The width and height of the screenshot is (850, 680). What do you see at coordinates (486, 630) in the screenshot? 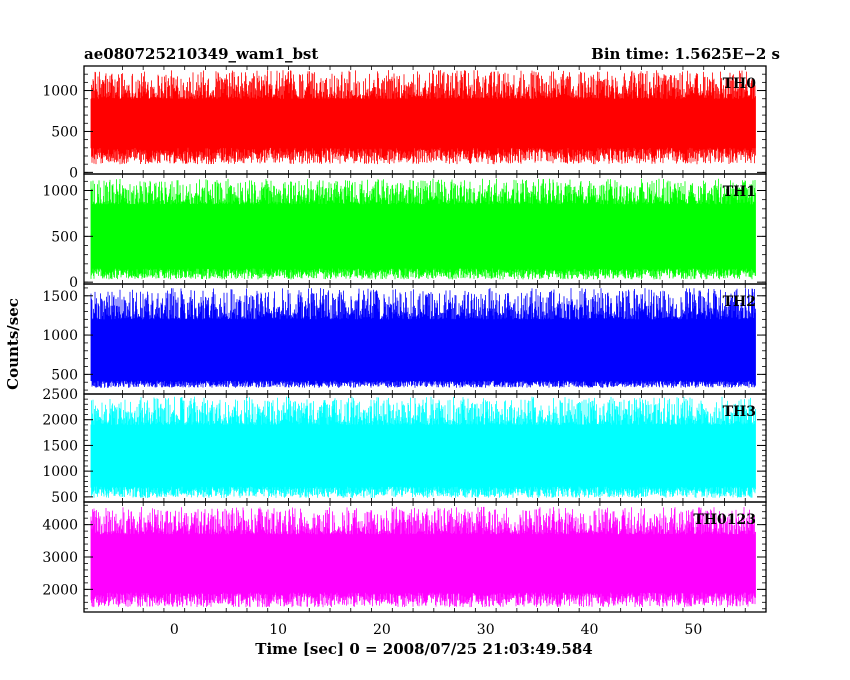
I see `x-tick-label: 30` at bounding box center [486, 630].